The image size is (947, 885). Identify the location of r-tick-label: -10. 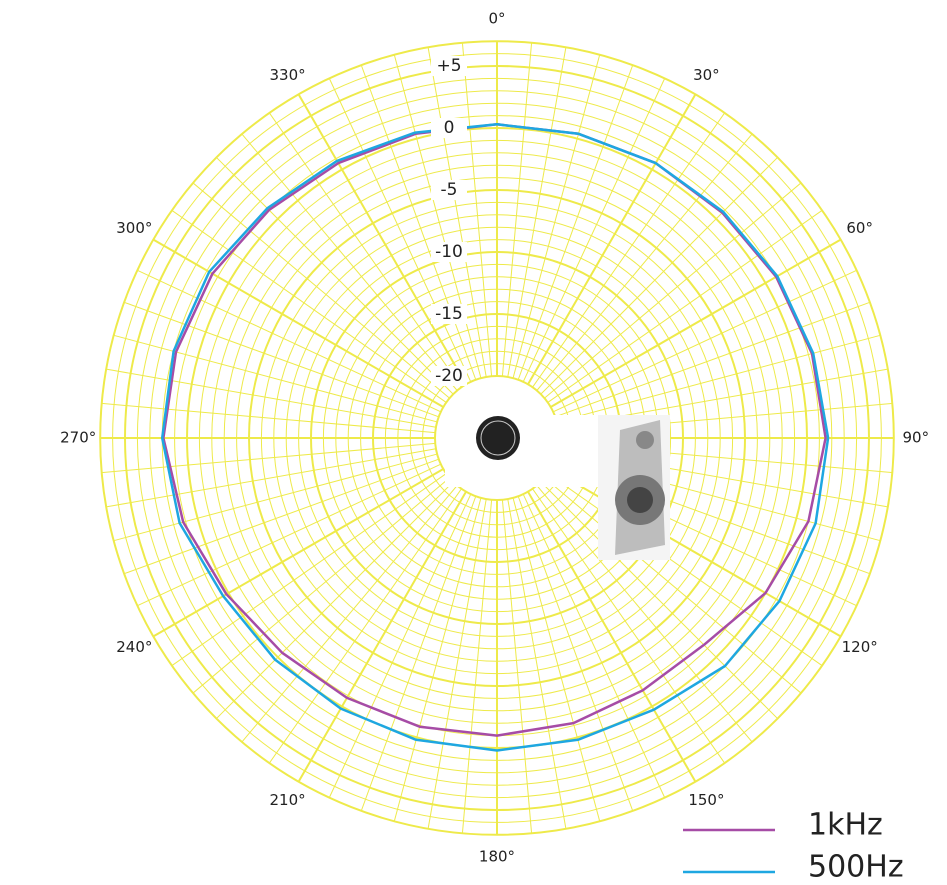
(449, 252).